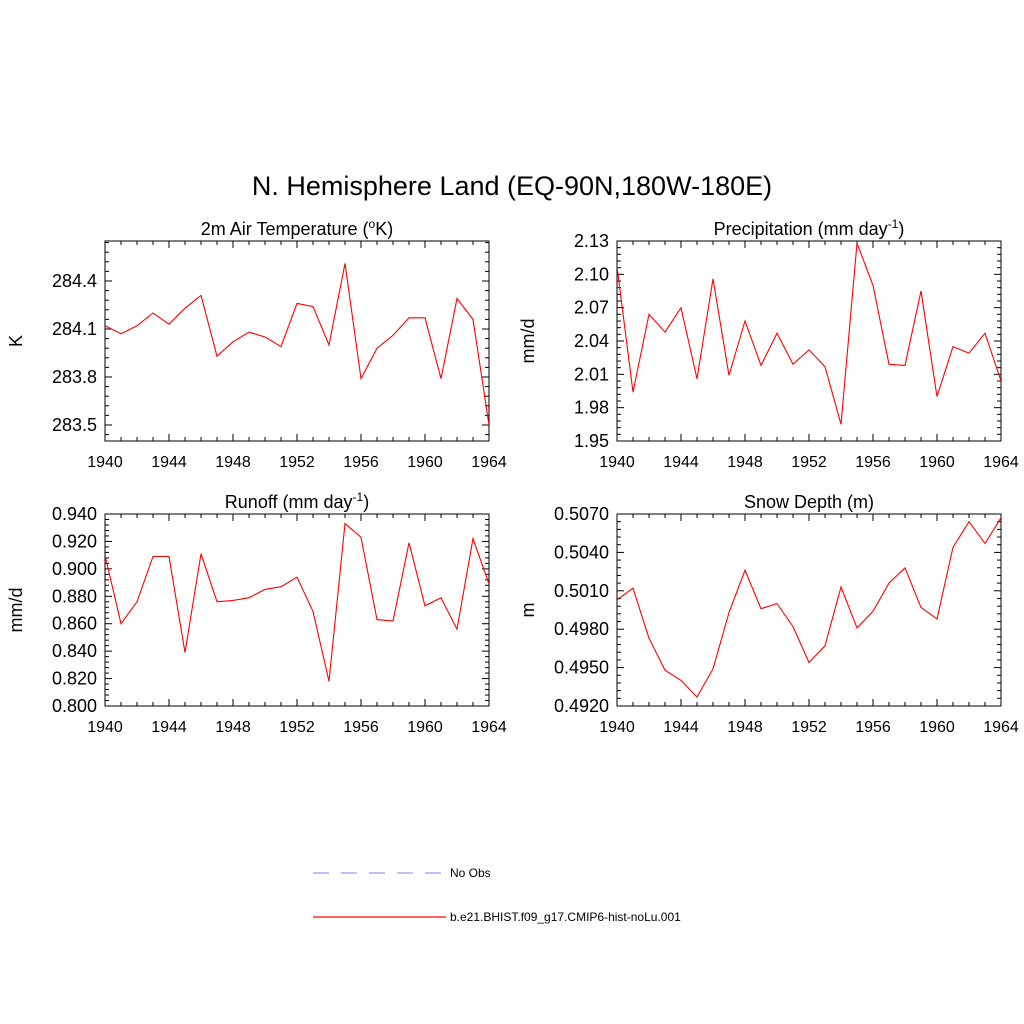 This screenshot has height=1024, width=1024. What do you see at coordinates (528, 610) in the screenshot?
I see `y-axis-label: m` at bounding box center [528, 610].